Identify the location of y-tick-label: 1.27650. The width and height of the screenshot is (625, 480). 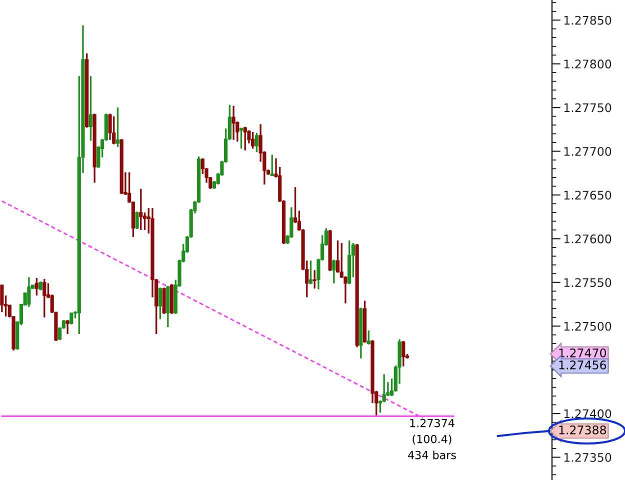
(588, 195).